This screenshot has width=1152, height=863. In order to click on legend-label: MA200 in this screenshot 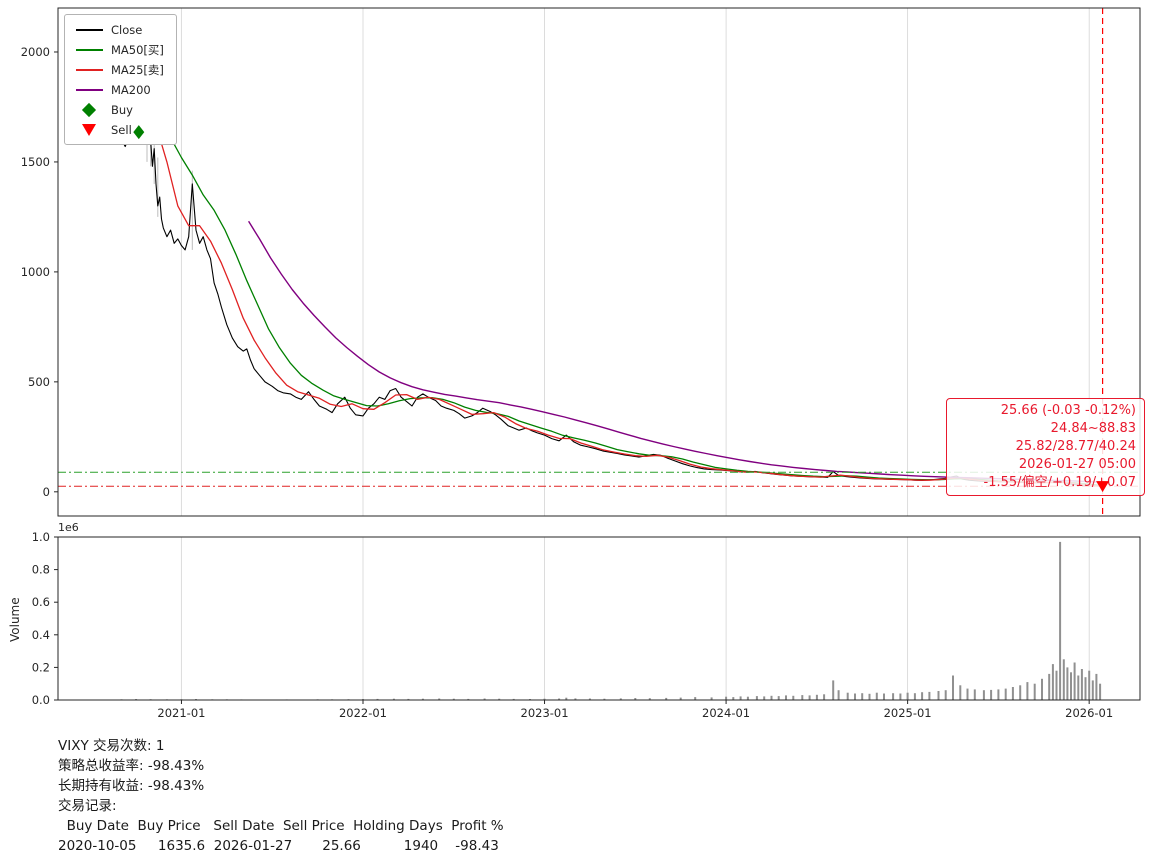, I will do `click(131, 89)`.